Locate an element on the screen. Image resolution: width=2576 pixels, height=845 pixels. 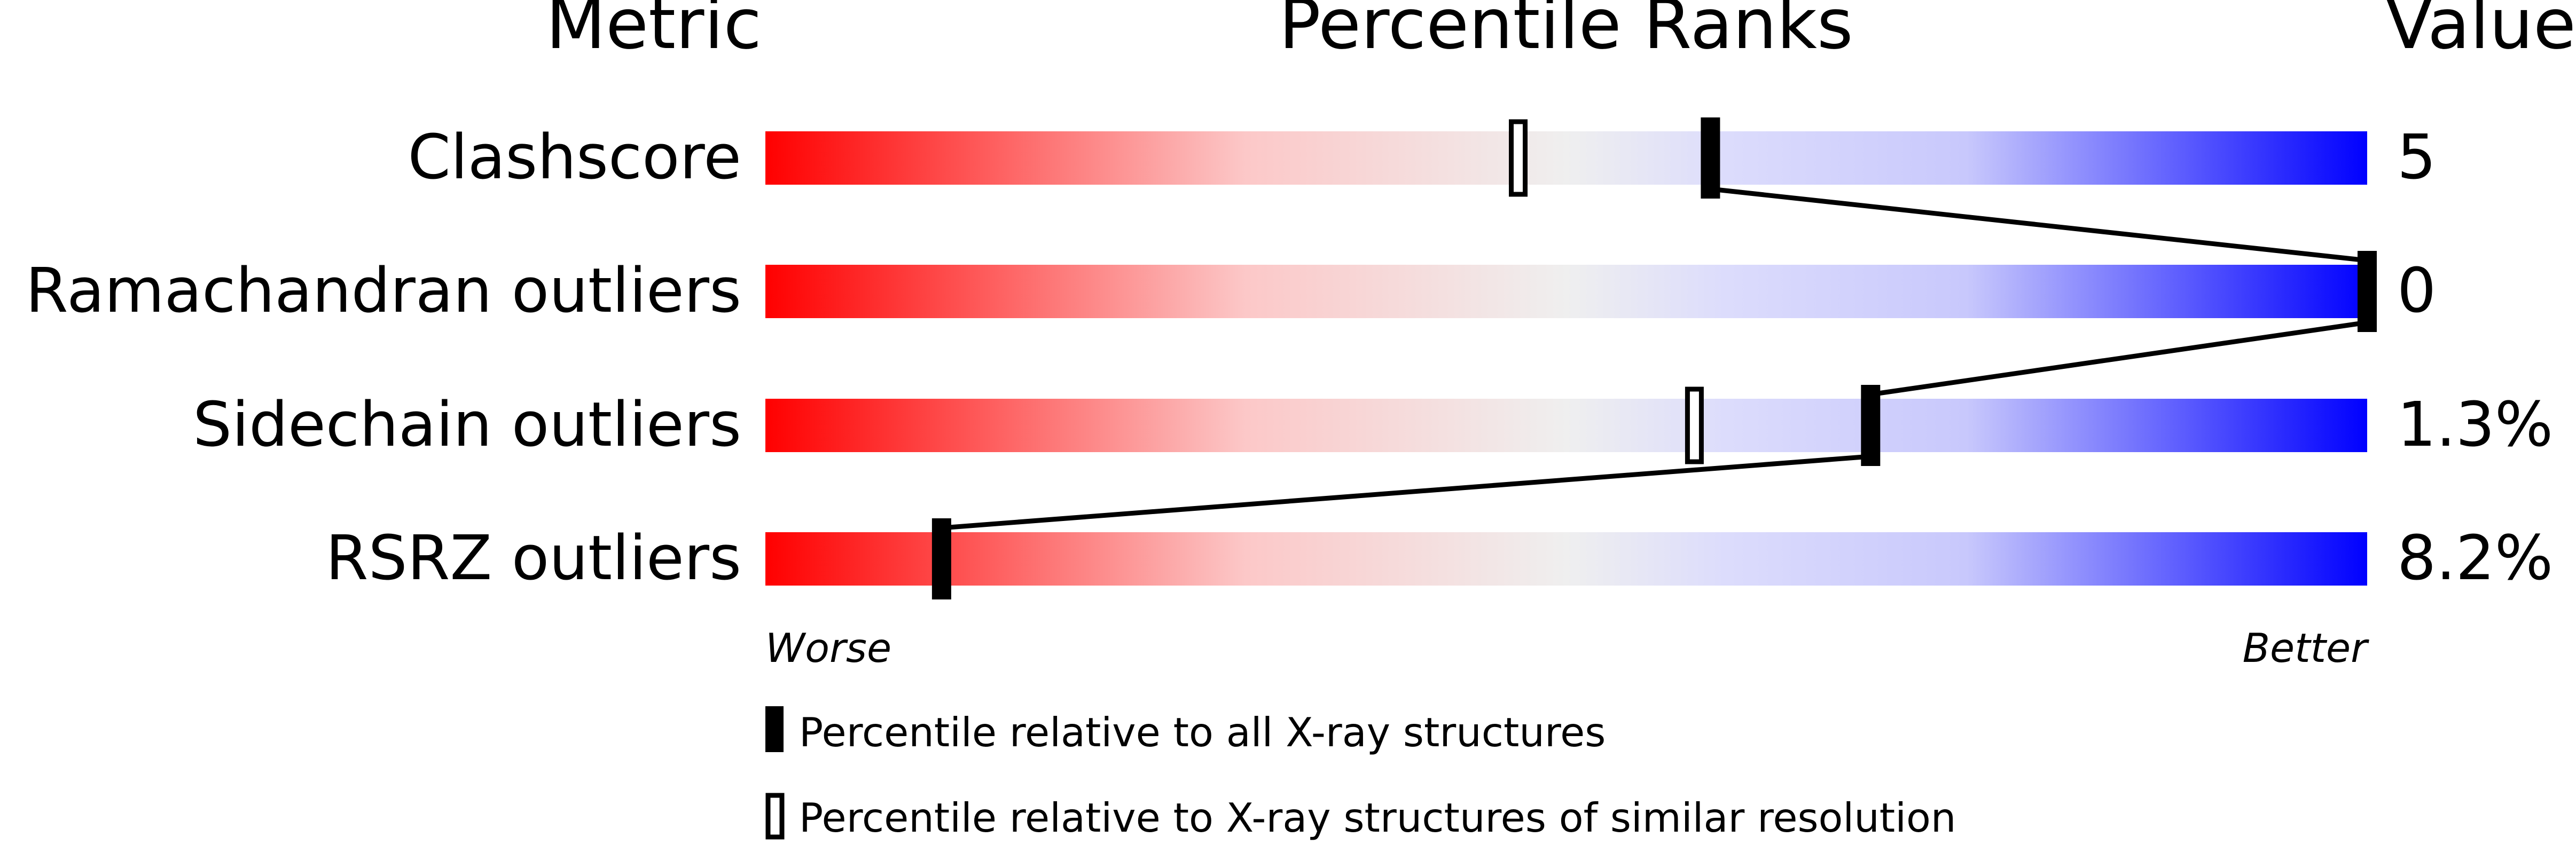
metric-label: RSRZ outliers is located at coordinates (533, 559).